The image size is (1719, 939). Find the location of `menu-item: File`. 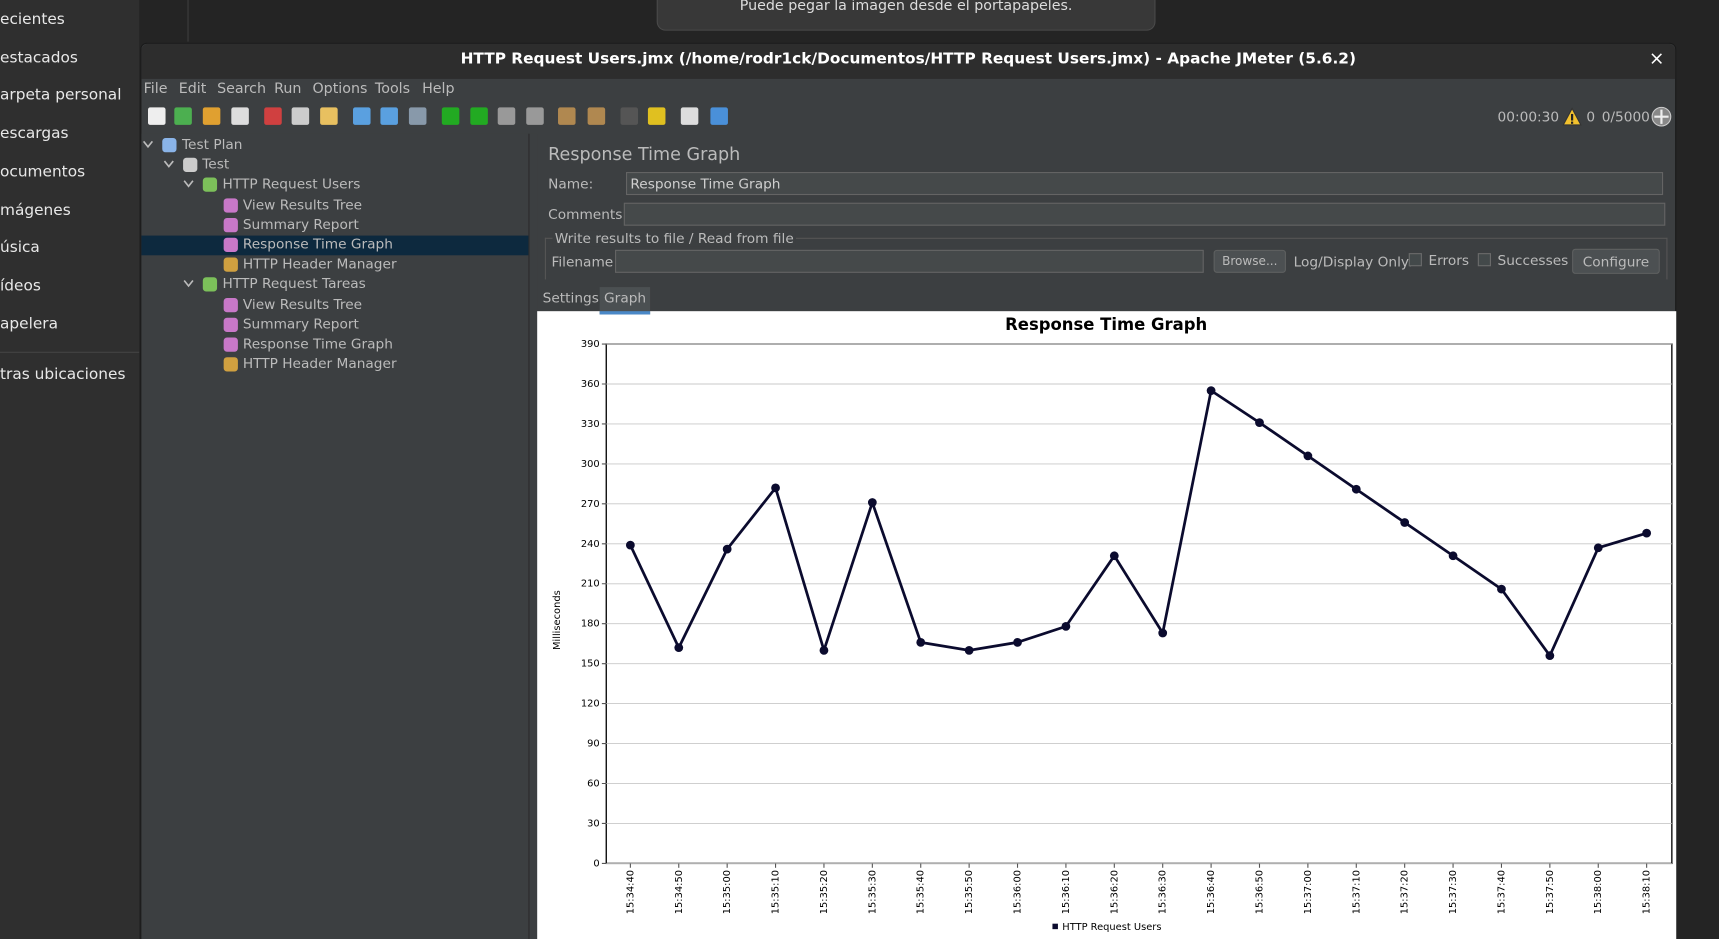

menu-item: File is located at coordinates (155, 89).